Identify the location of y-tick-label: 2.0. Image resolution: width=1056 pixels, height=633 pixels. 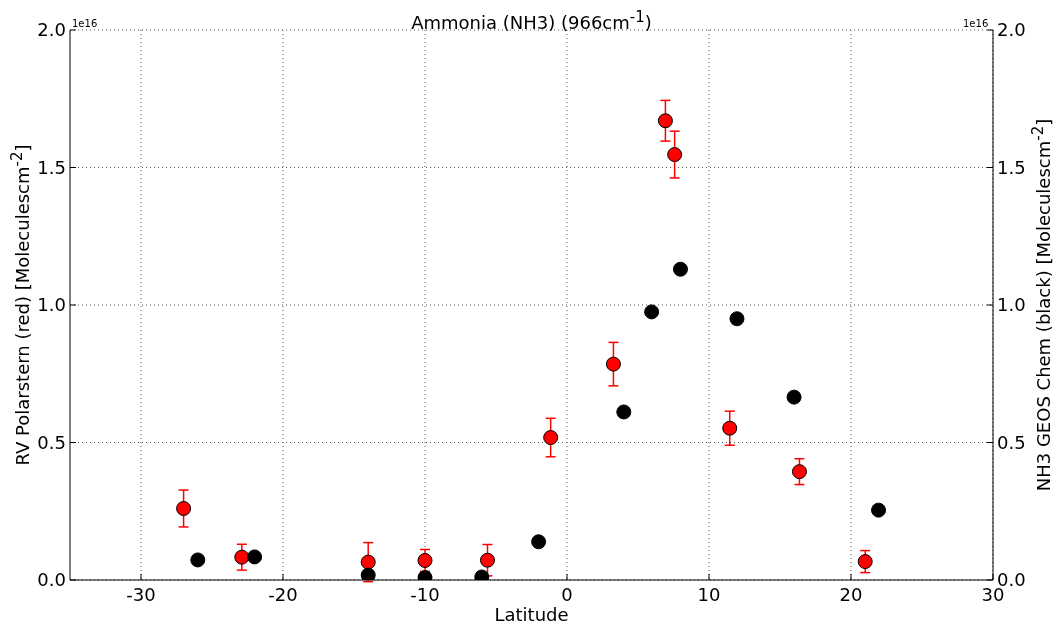
(51, 30).